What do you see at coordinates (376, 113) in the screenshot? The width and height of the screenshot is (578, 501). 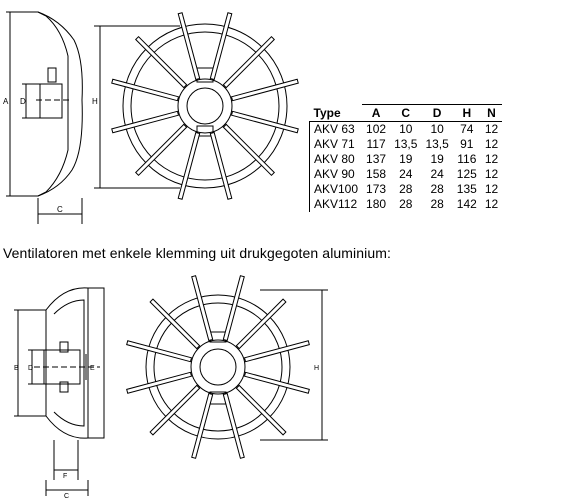 I see `header-a: A` at bounding box center [376, 113].